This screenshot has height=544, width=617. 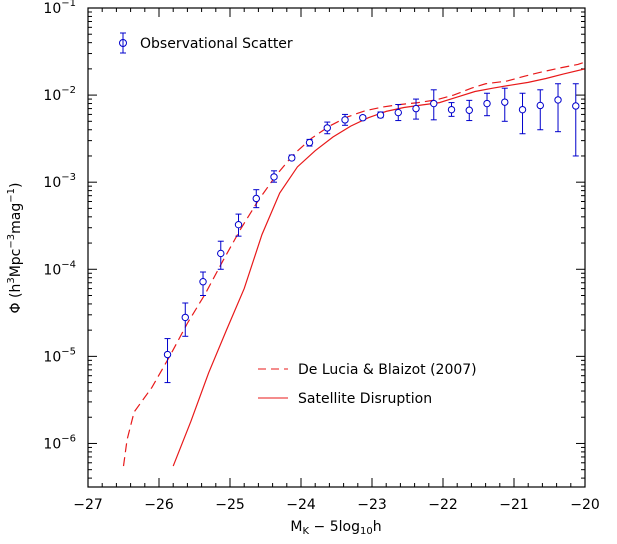 I want to click on x-tick-label: −20, so click(x=585, y=505).